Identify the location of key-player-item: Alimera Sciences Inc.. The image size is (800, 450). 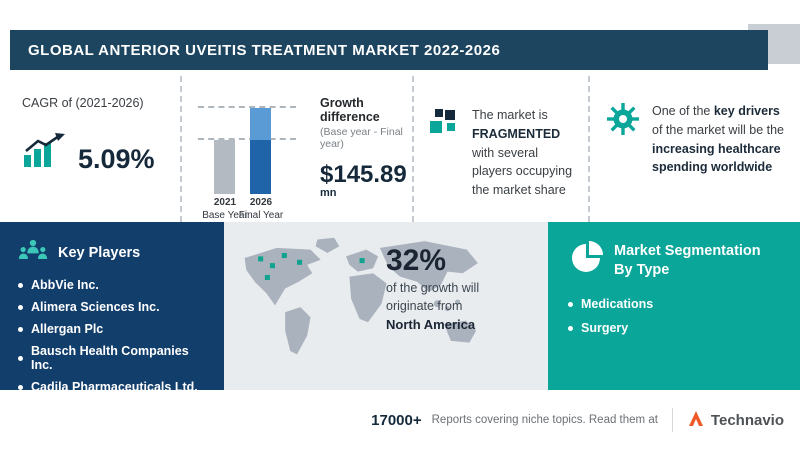
(113, 307).